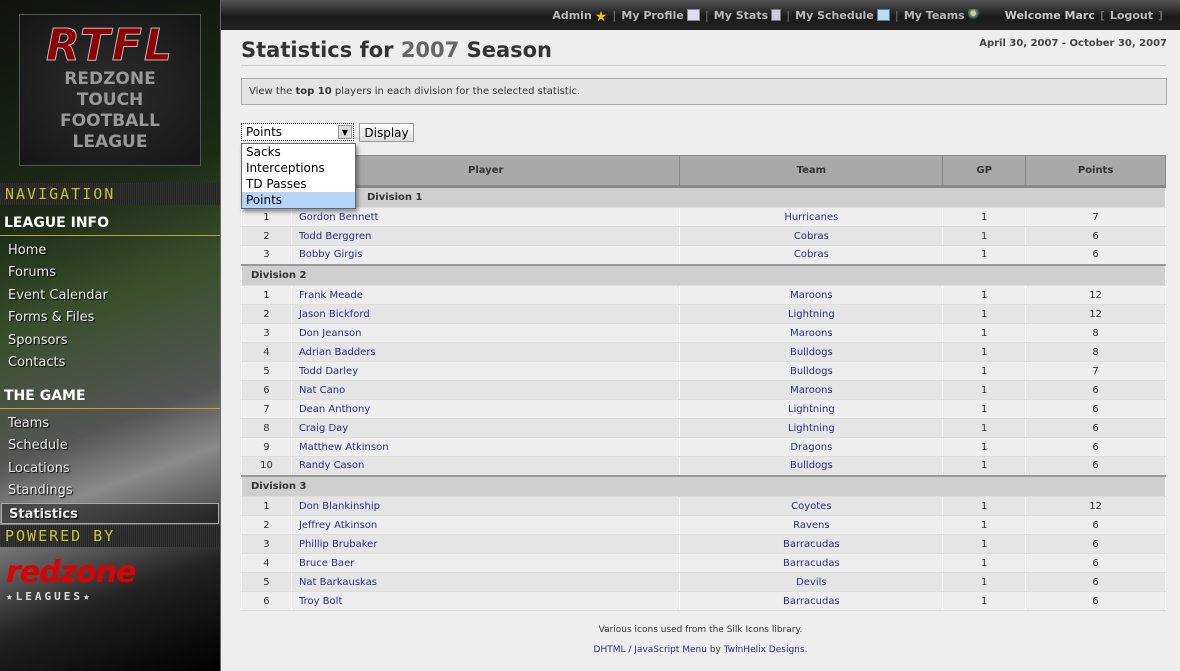  I want to click on table-row: 9 Matthew Atkinson Dragons 1 6, so click(703, 447).